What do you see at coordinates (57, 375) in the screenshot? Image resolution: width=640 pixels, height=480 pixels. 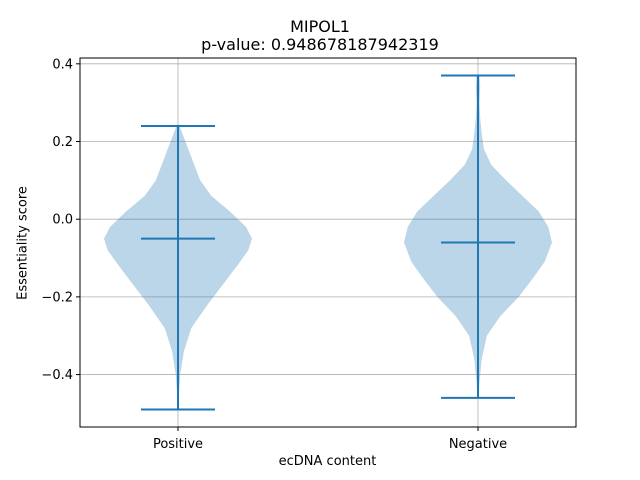 I see `y-tick-label: −0.4` at bounding box center [57, 375].